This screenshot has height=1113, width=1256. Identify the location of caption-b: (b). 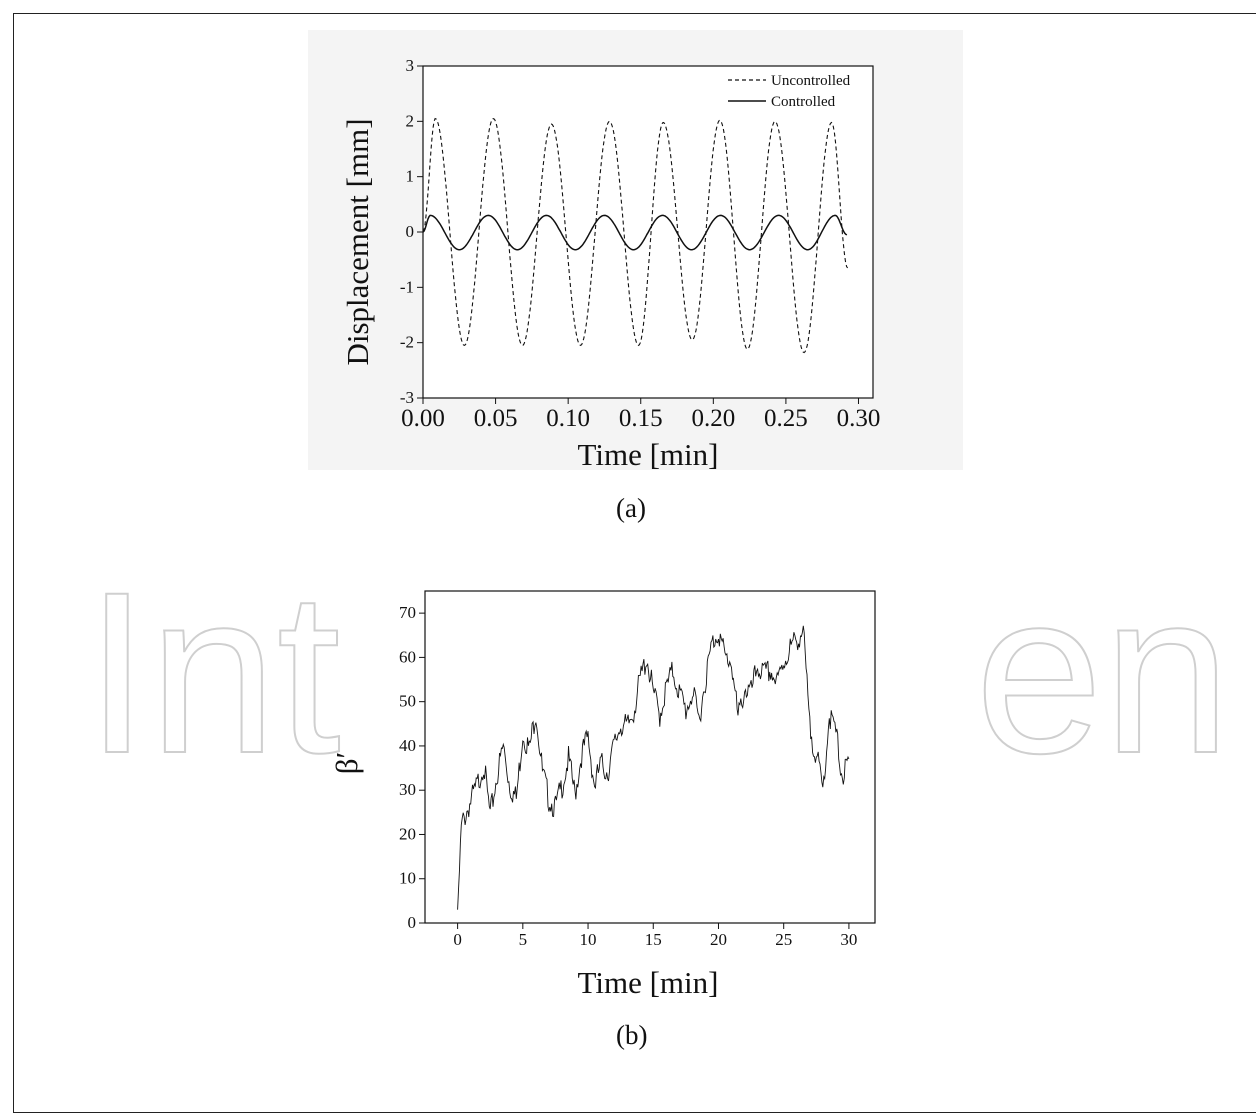
(632, 1035).